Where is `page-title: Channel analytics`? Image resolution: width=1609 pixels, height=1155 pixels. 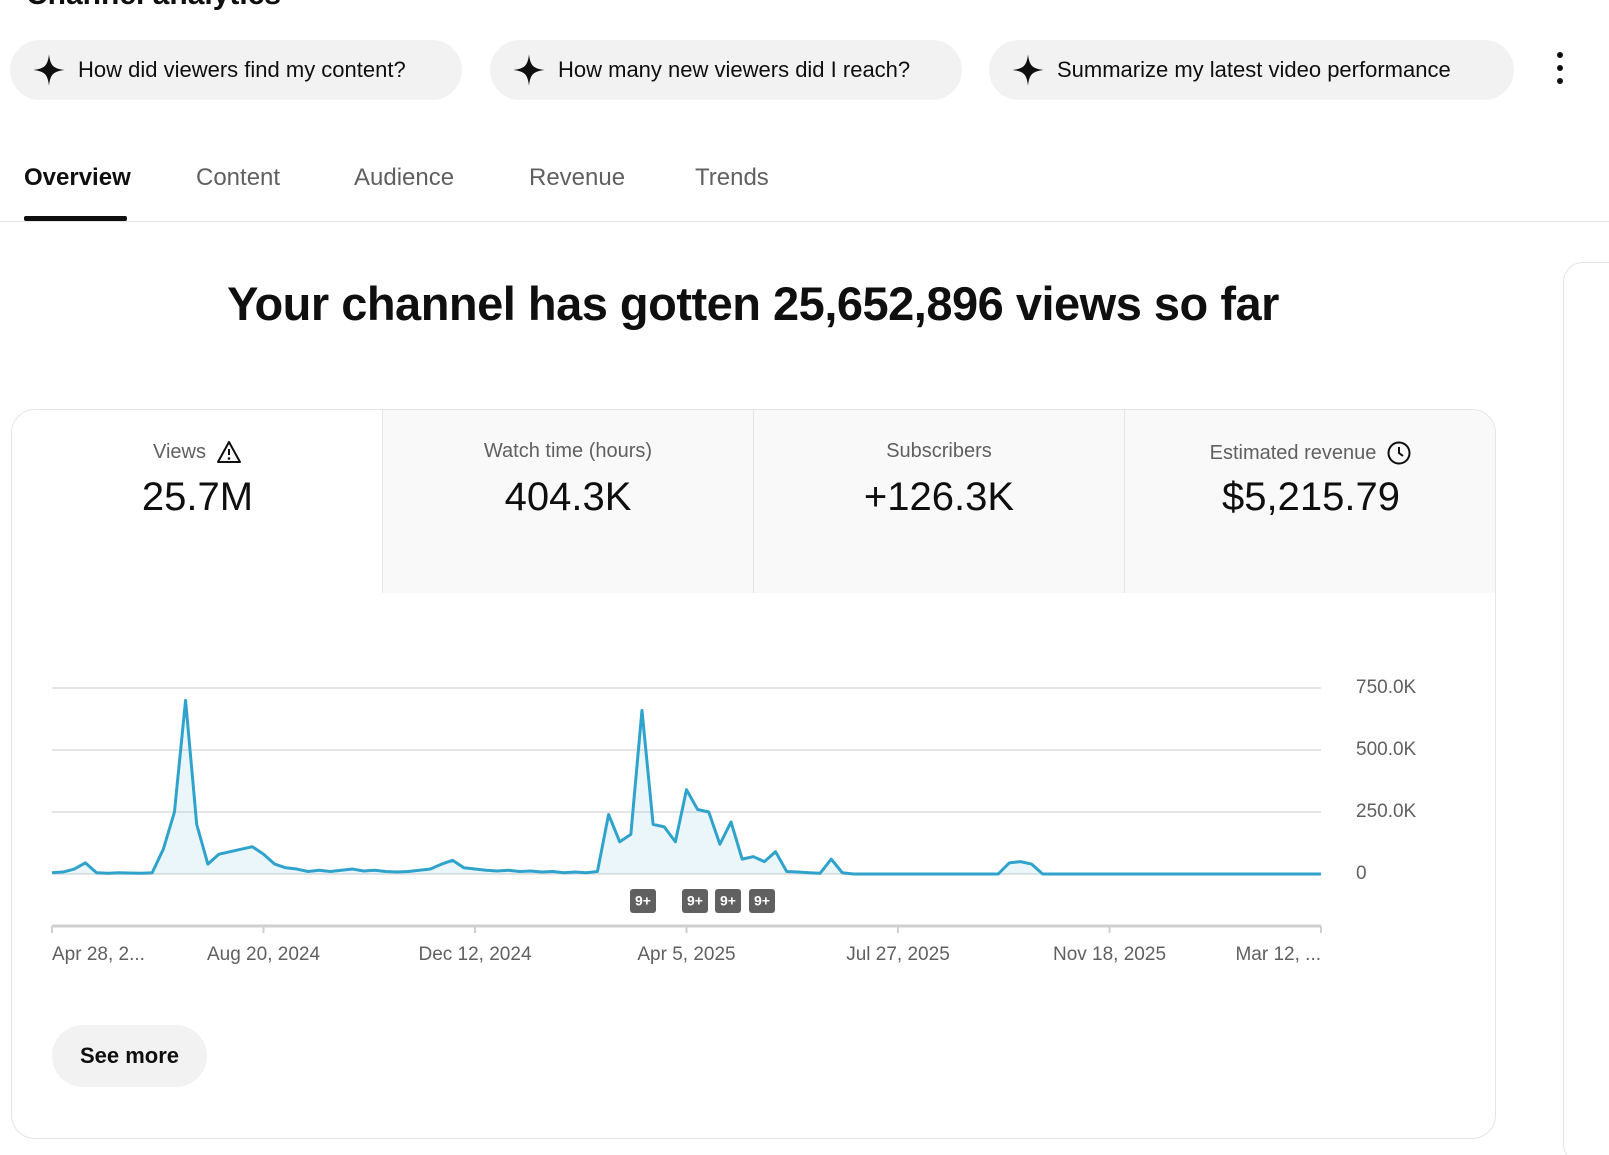 page-title: Channel analytics is located at coordinates (153, 6).